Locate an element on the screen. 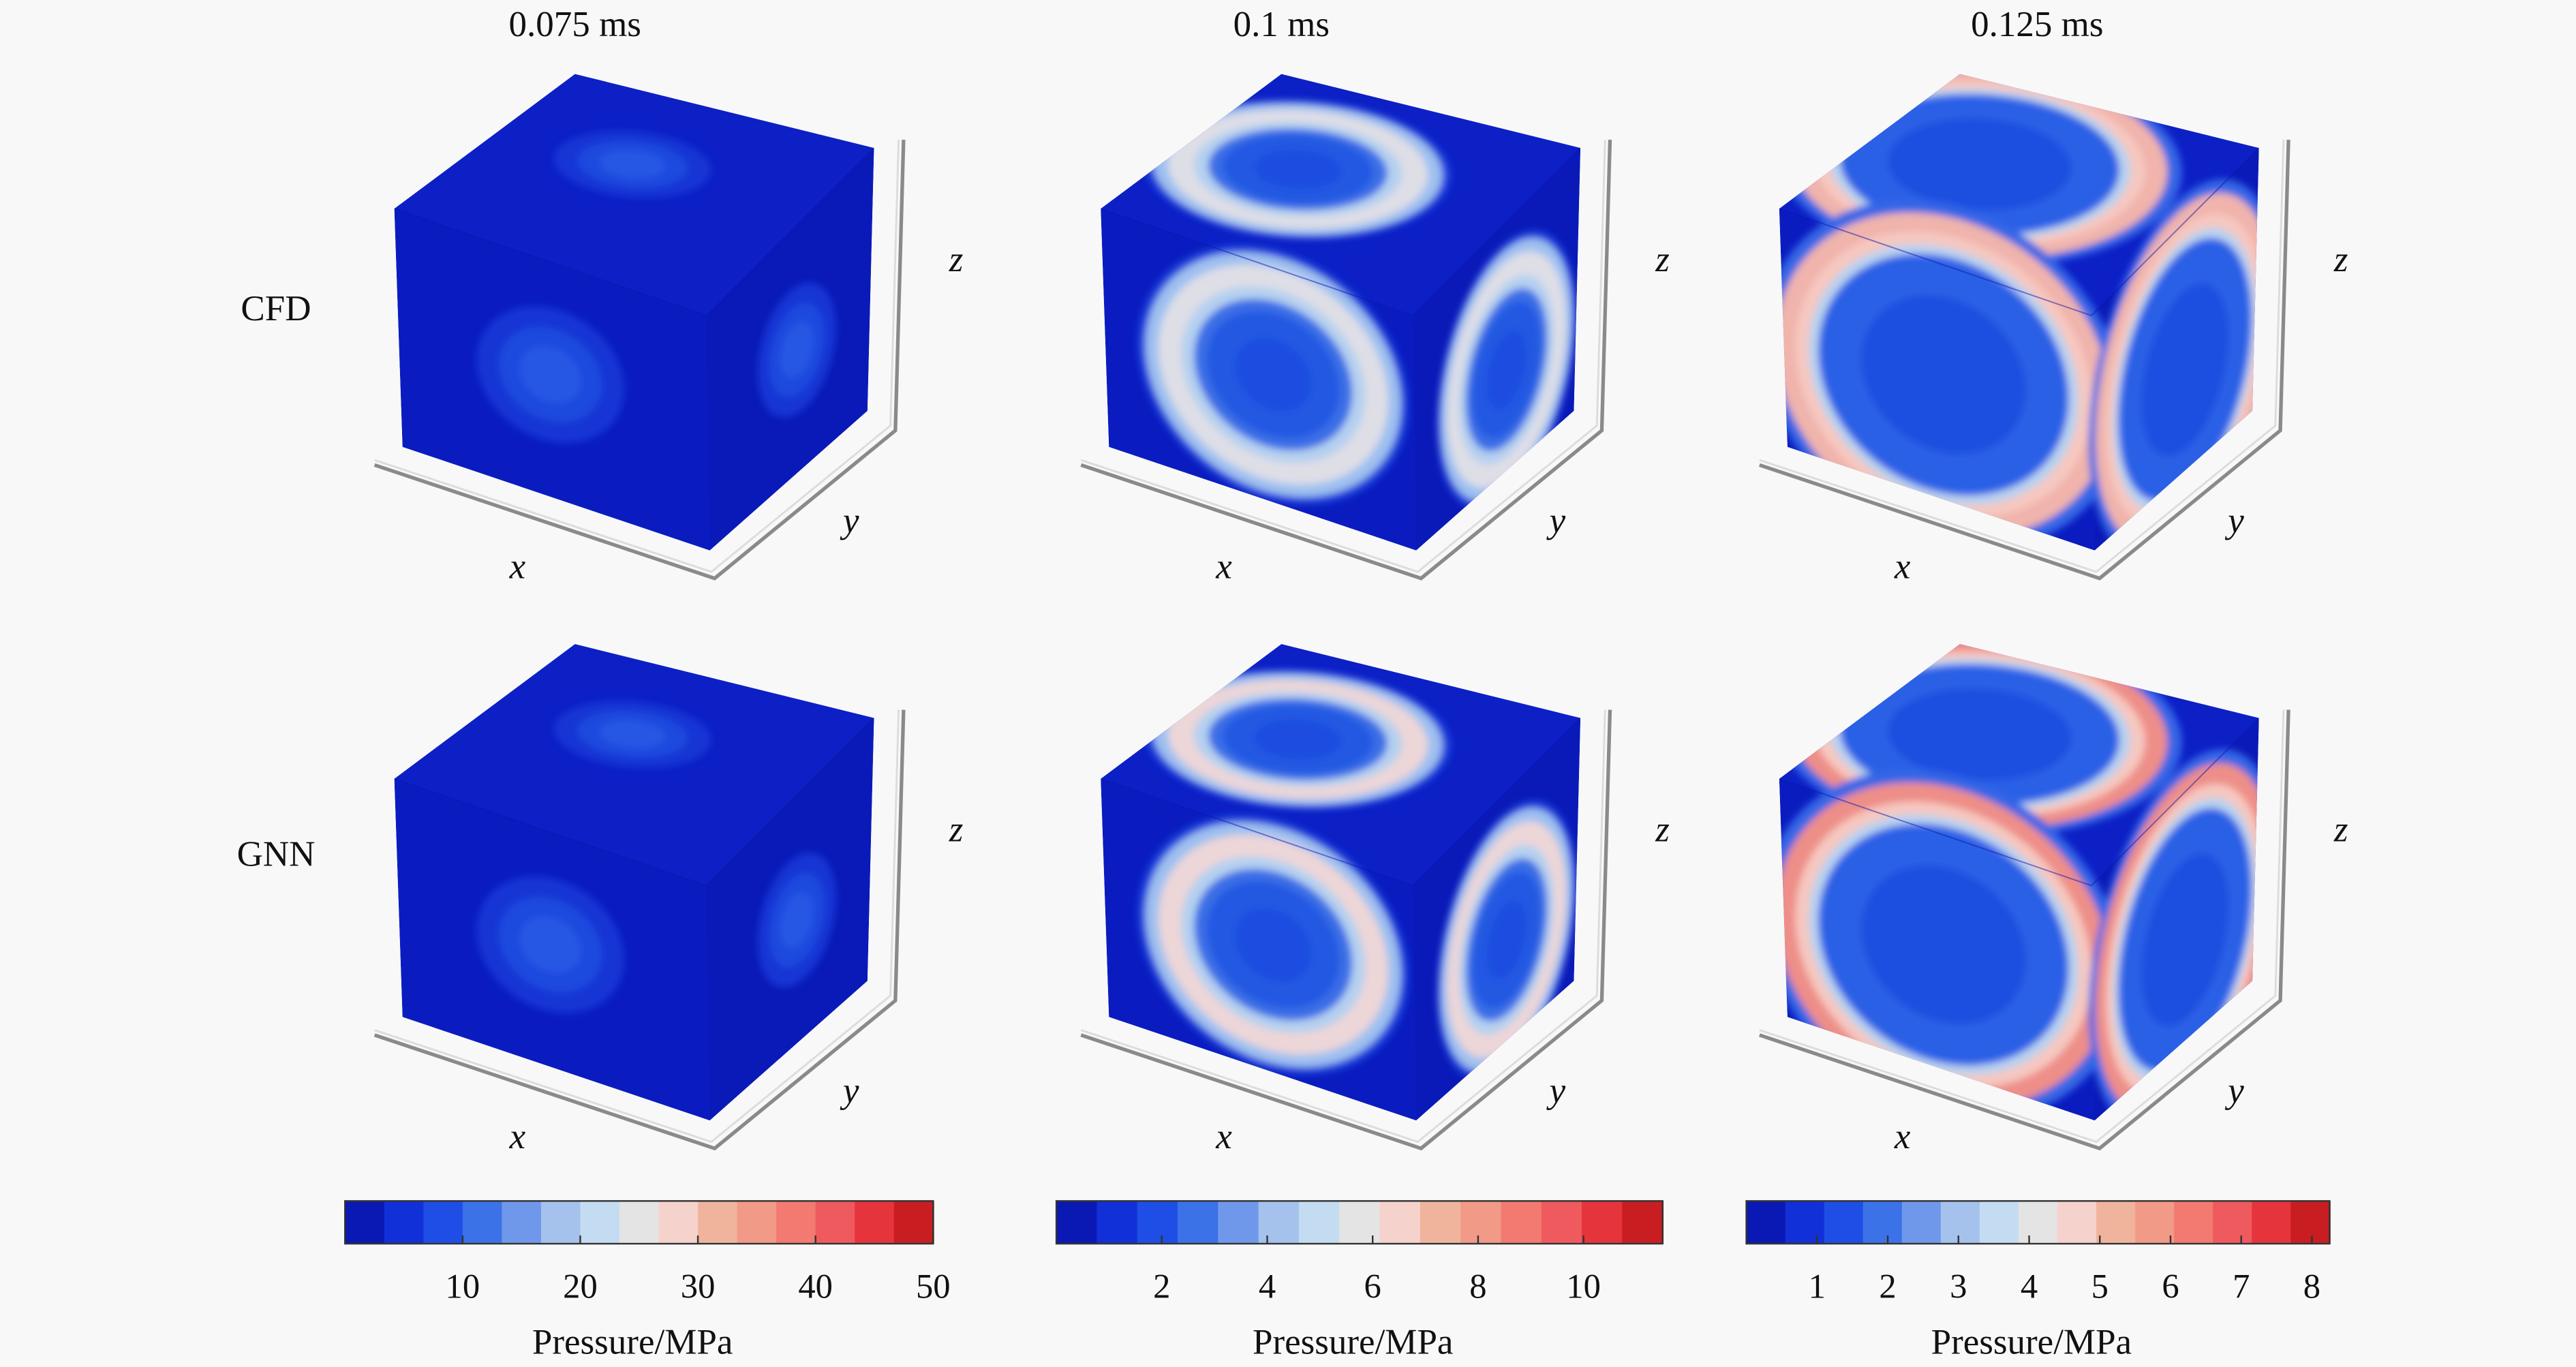 Image resolution: width=2576 pixels, height=1367 pixels. colorbar: 2 4 6 8 10 Pressure/MPa is located at coordinates (1359, 1281).